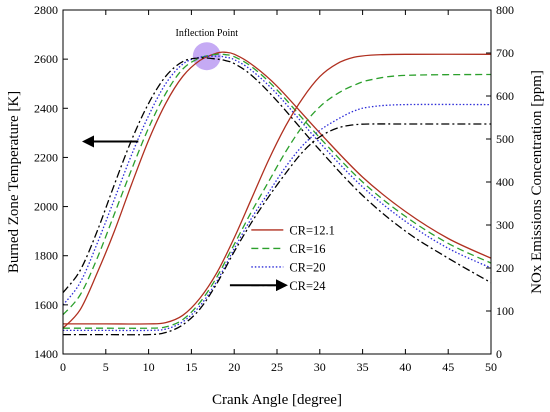  I want to click on y-left-tick-label: 1600, so click(46, 305).